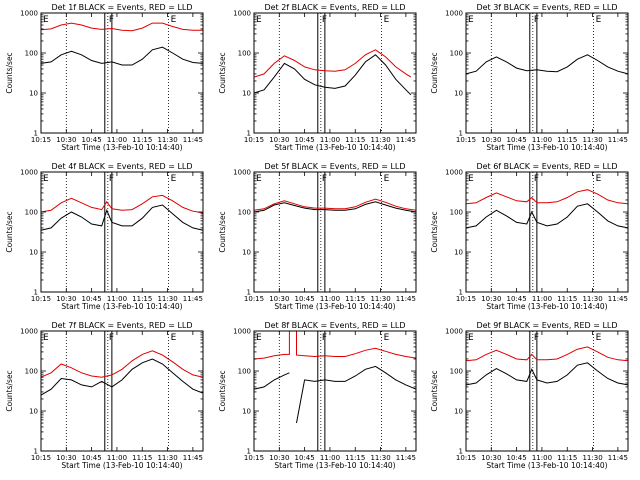 This screenshot has height=480, width=640. I want to click on panel-title: Det 7f BLACK = Events, RED = LLD, so click(121, 325).